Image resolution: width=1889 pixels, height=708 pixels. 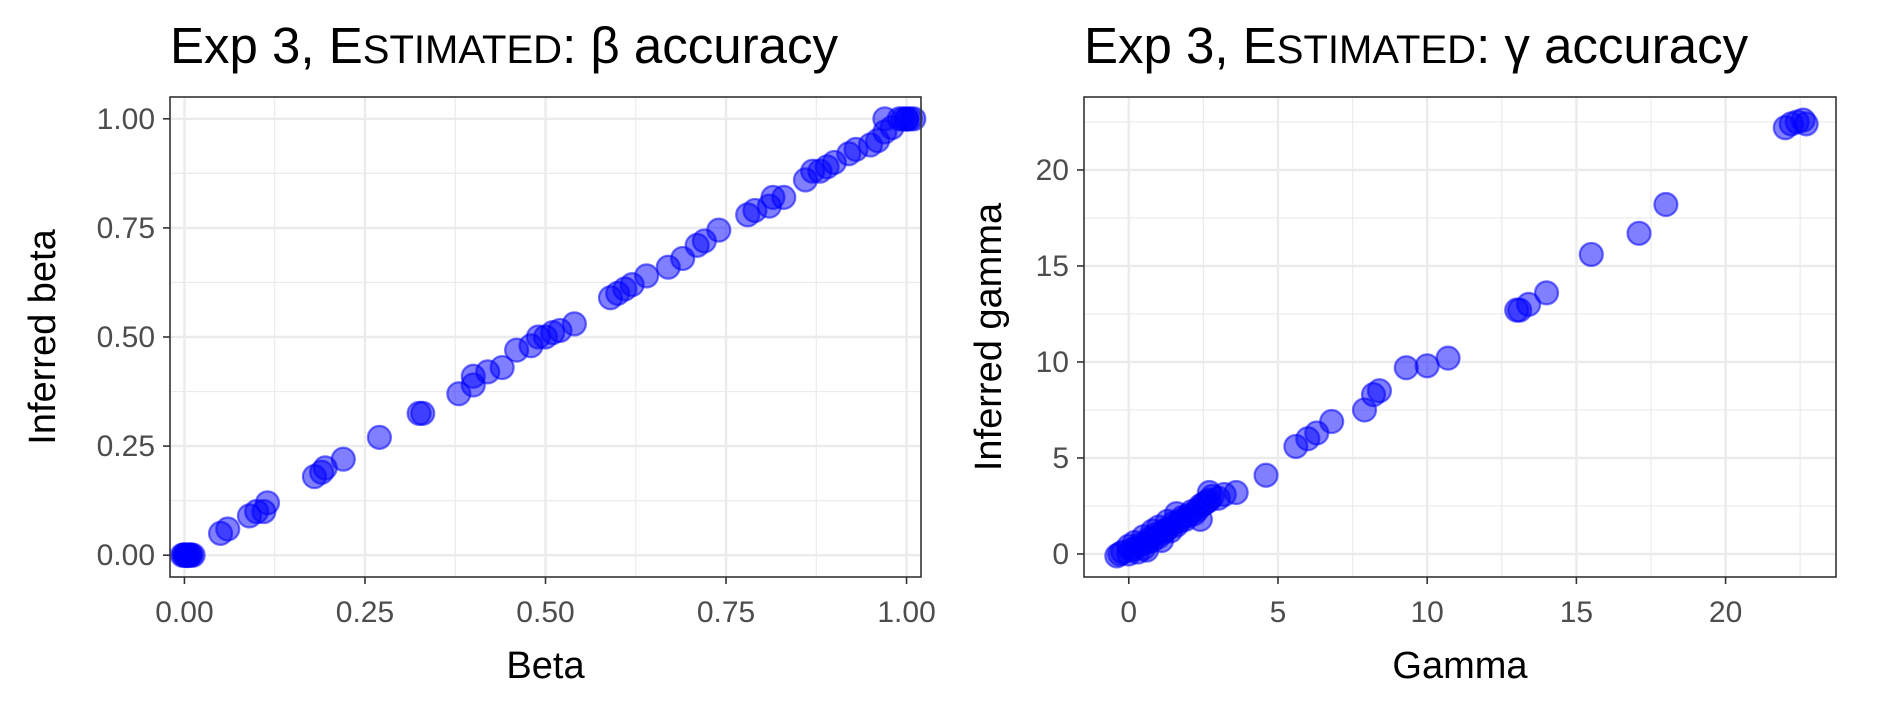 What do you see at coordinates (700, 45) in the screenshot?
I see `title-part: : β accuracy` at bounding box center [700, 45].